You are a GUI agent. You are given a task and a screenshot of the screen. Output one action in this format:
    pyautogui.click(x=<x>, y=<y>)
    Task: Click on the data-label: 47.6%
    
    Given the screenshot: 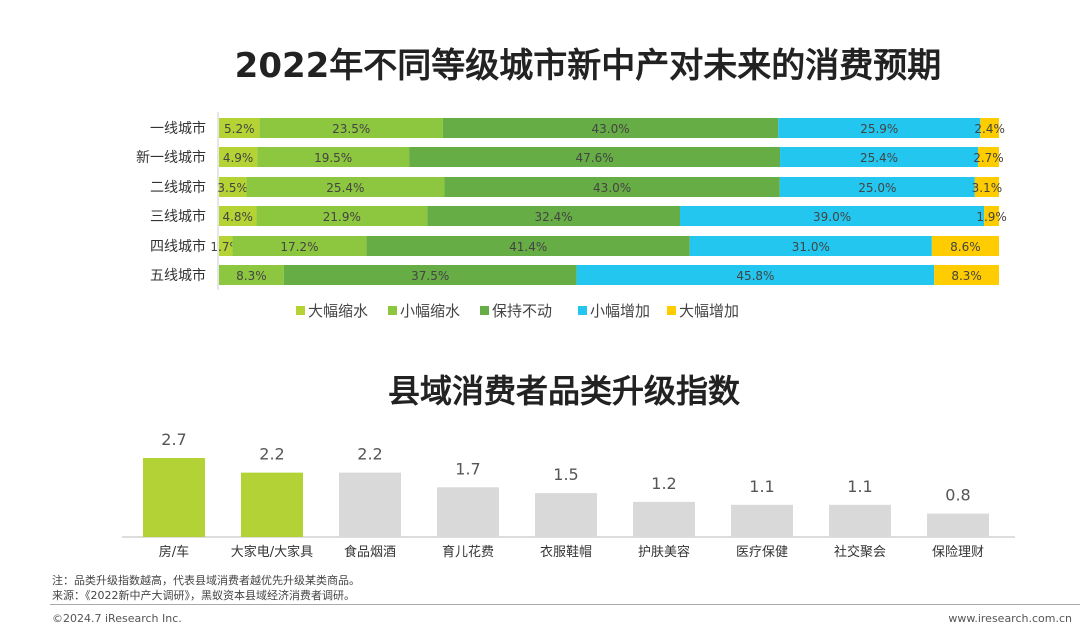 What is the action you would take?
    pyautogui.click(x=595, y=158)
    